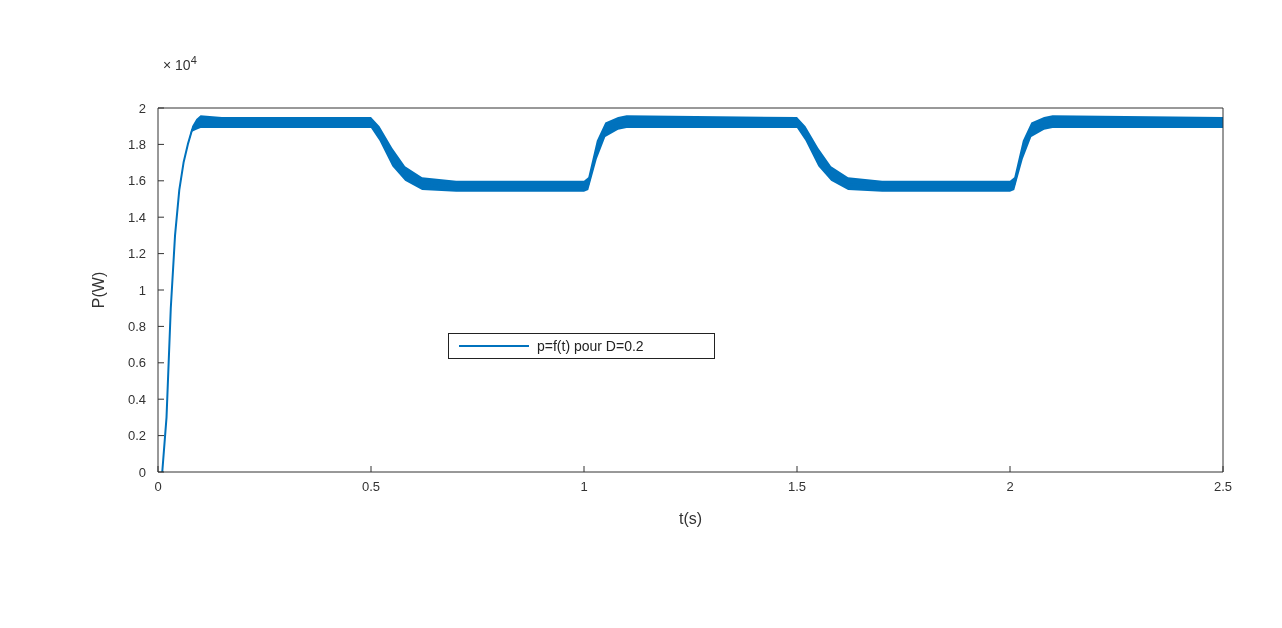  I want to click on x-tick-label: 2, so click(1010, 487).